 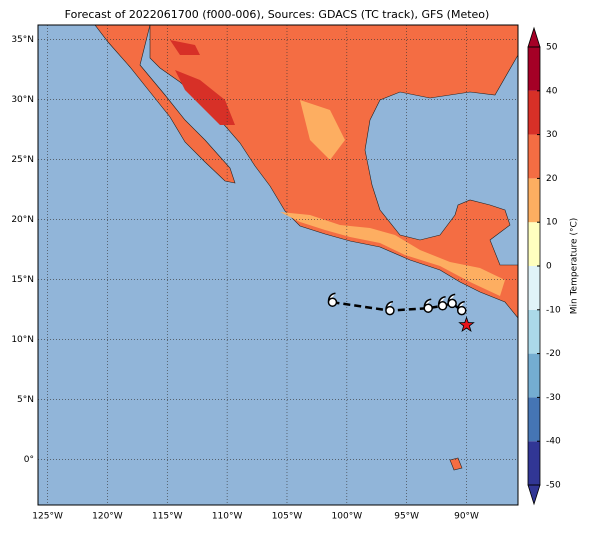 What do you see at coordinates (107, 517) in the screenshot?
I see `x-tick-label: 120°W` at bounding box center [107, 517].